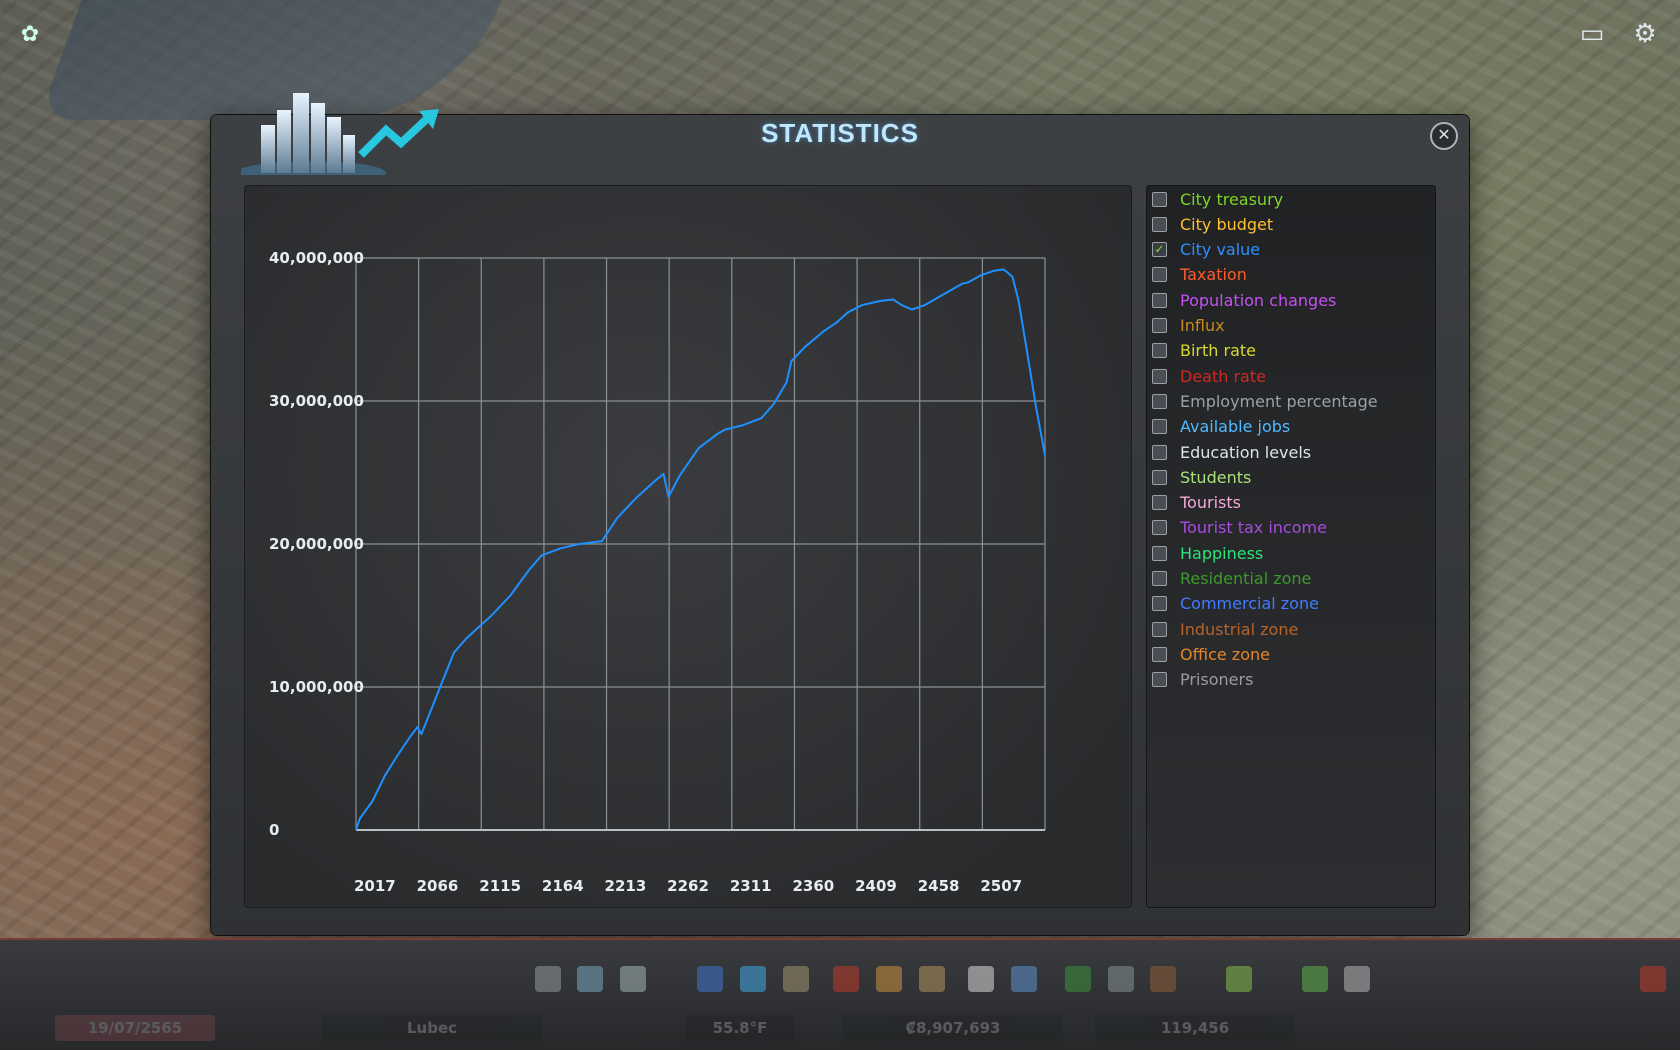 This screenshot has width=1680, height=1050. Describe the element at coordinates (590, 979) in the screenshot. I see `zoning-icon` at that location.